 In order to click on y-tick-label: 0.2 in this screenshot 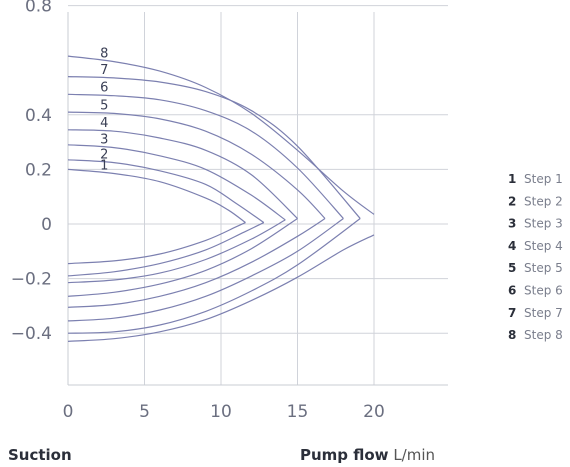, I will do `click(38, 170)`.